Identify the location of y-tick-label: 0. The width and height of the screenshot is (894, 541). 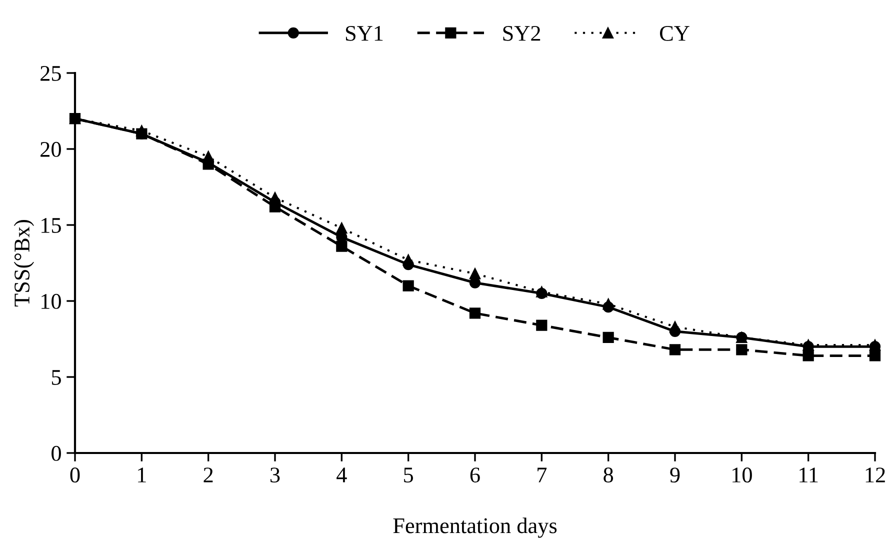
(56, 453).